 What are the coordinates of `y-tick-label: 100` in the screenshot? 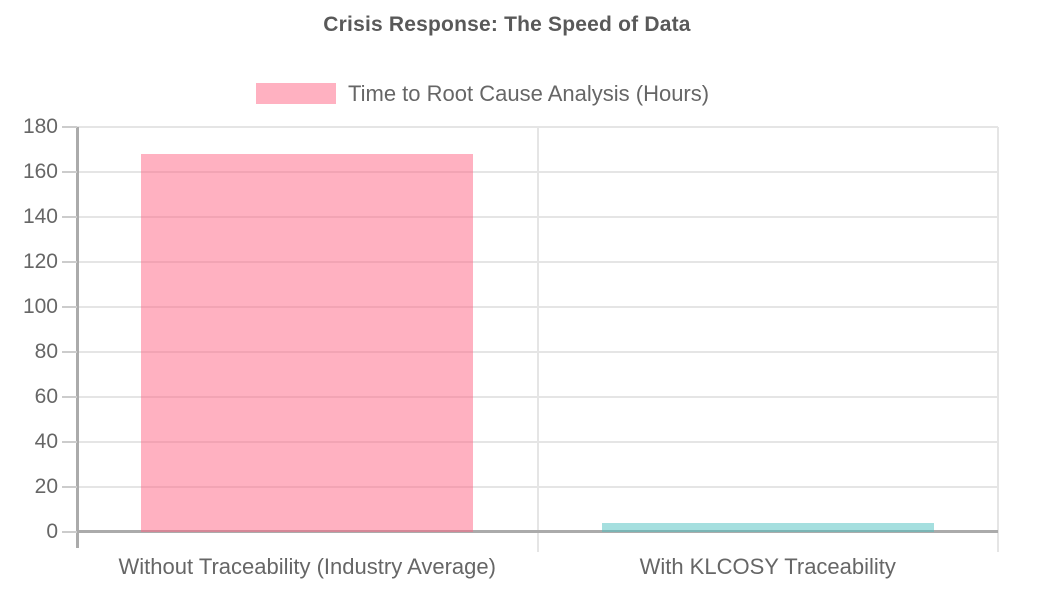 It's located at (40, 306).